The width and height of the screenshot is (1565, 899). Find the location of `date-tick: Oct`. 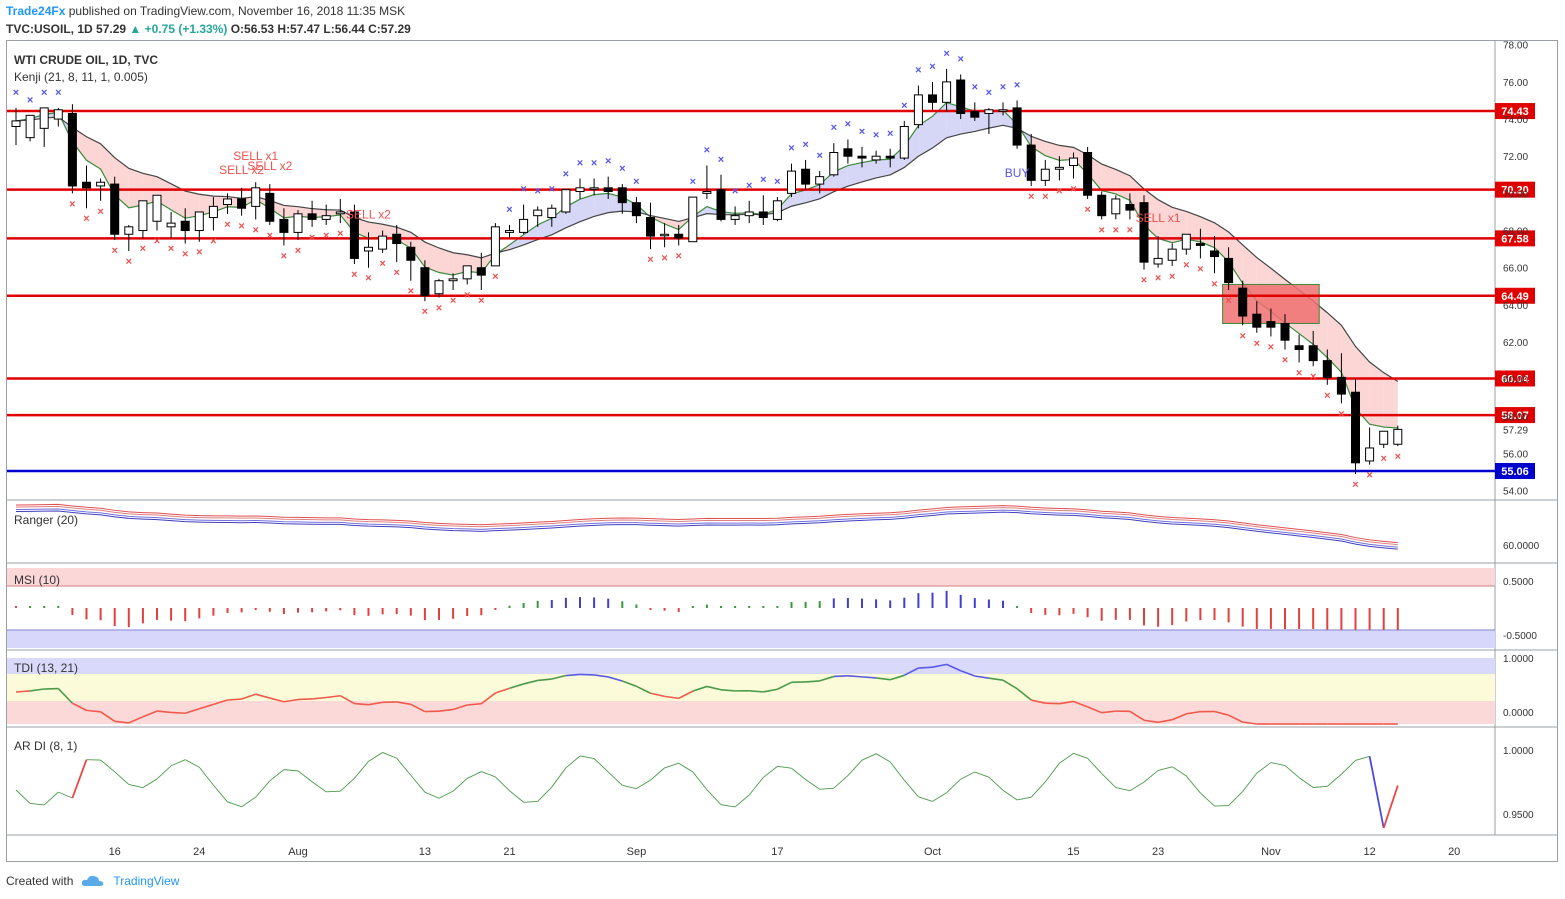

date-tick: Oct is located at coordinates (932, 852).